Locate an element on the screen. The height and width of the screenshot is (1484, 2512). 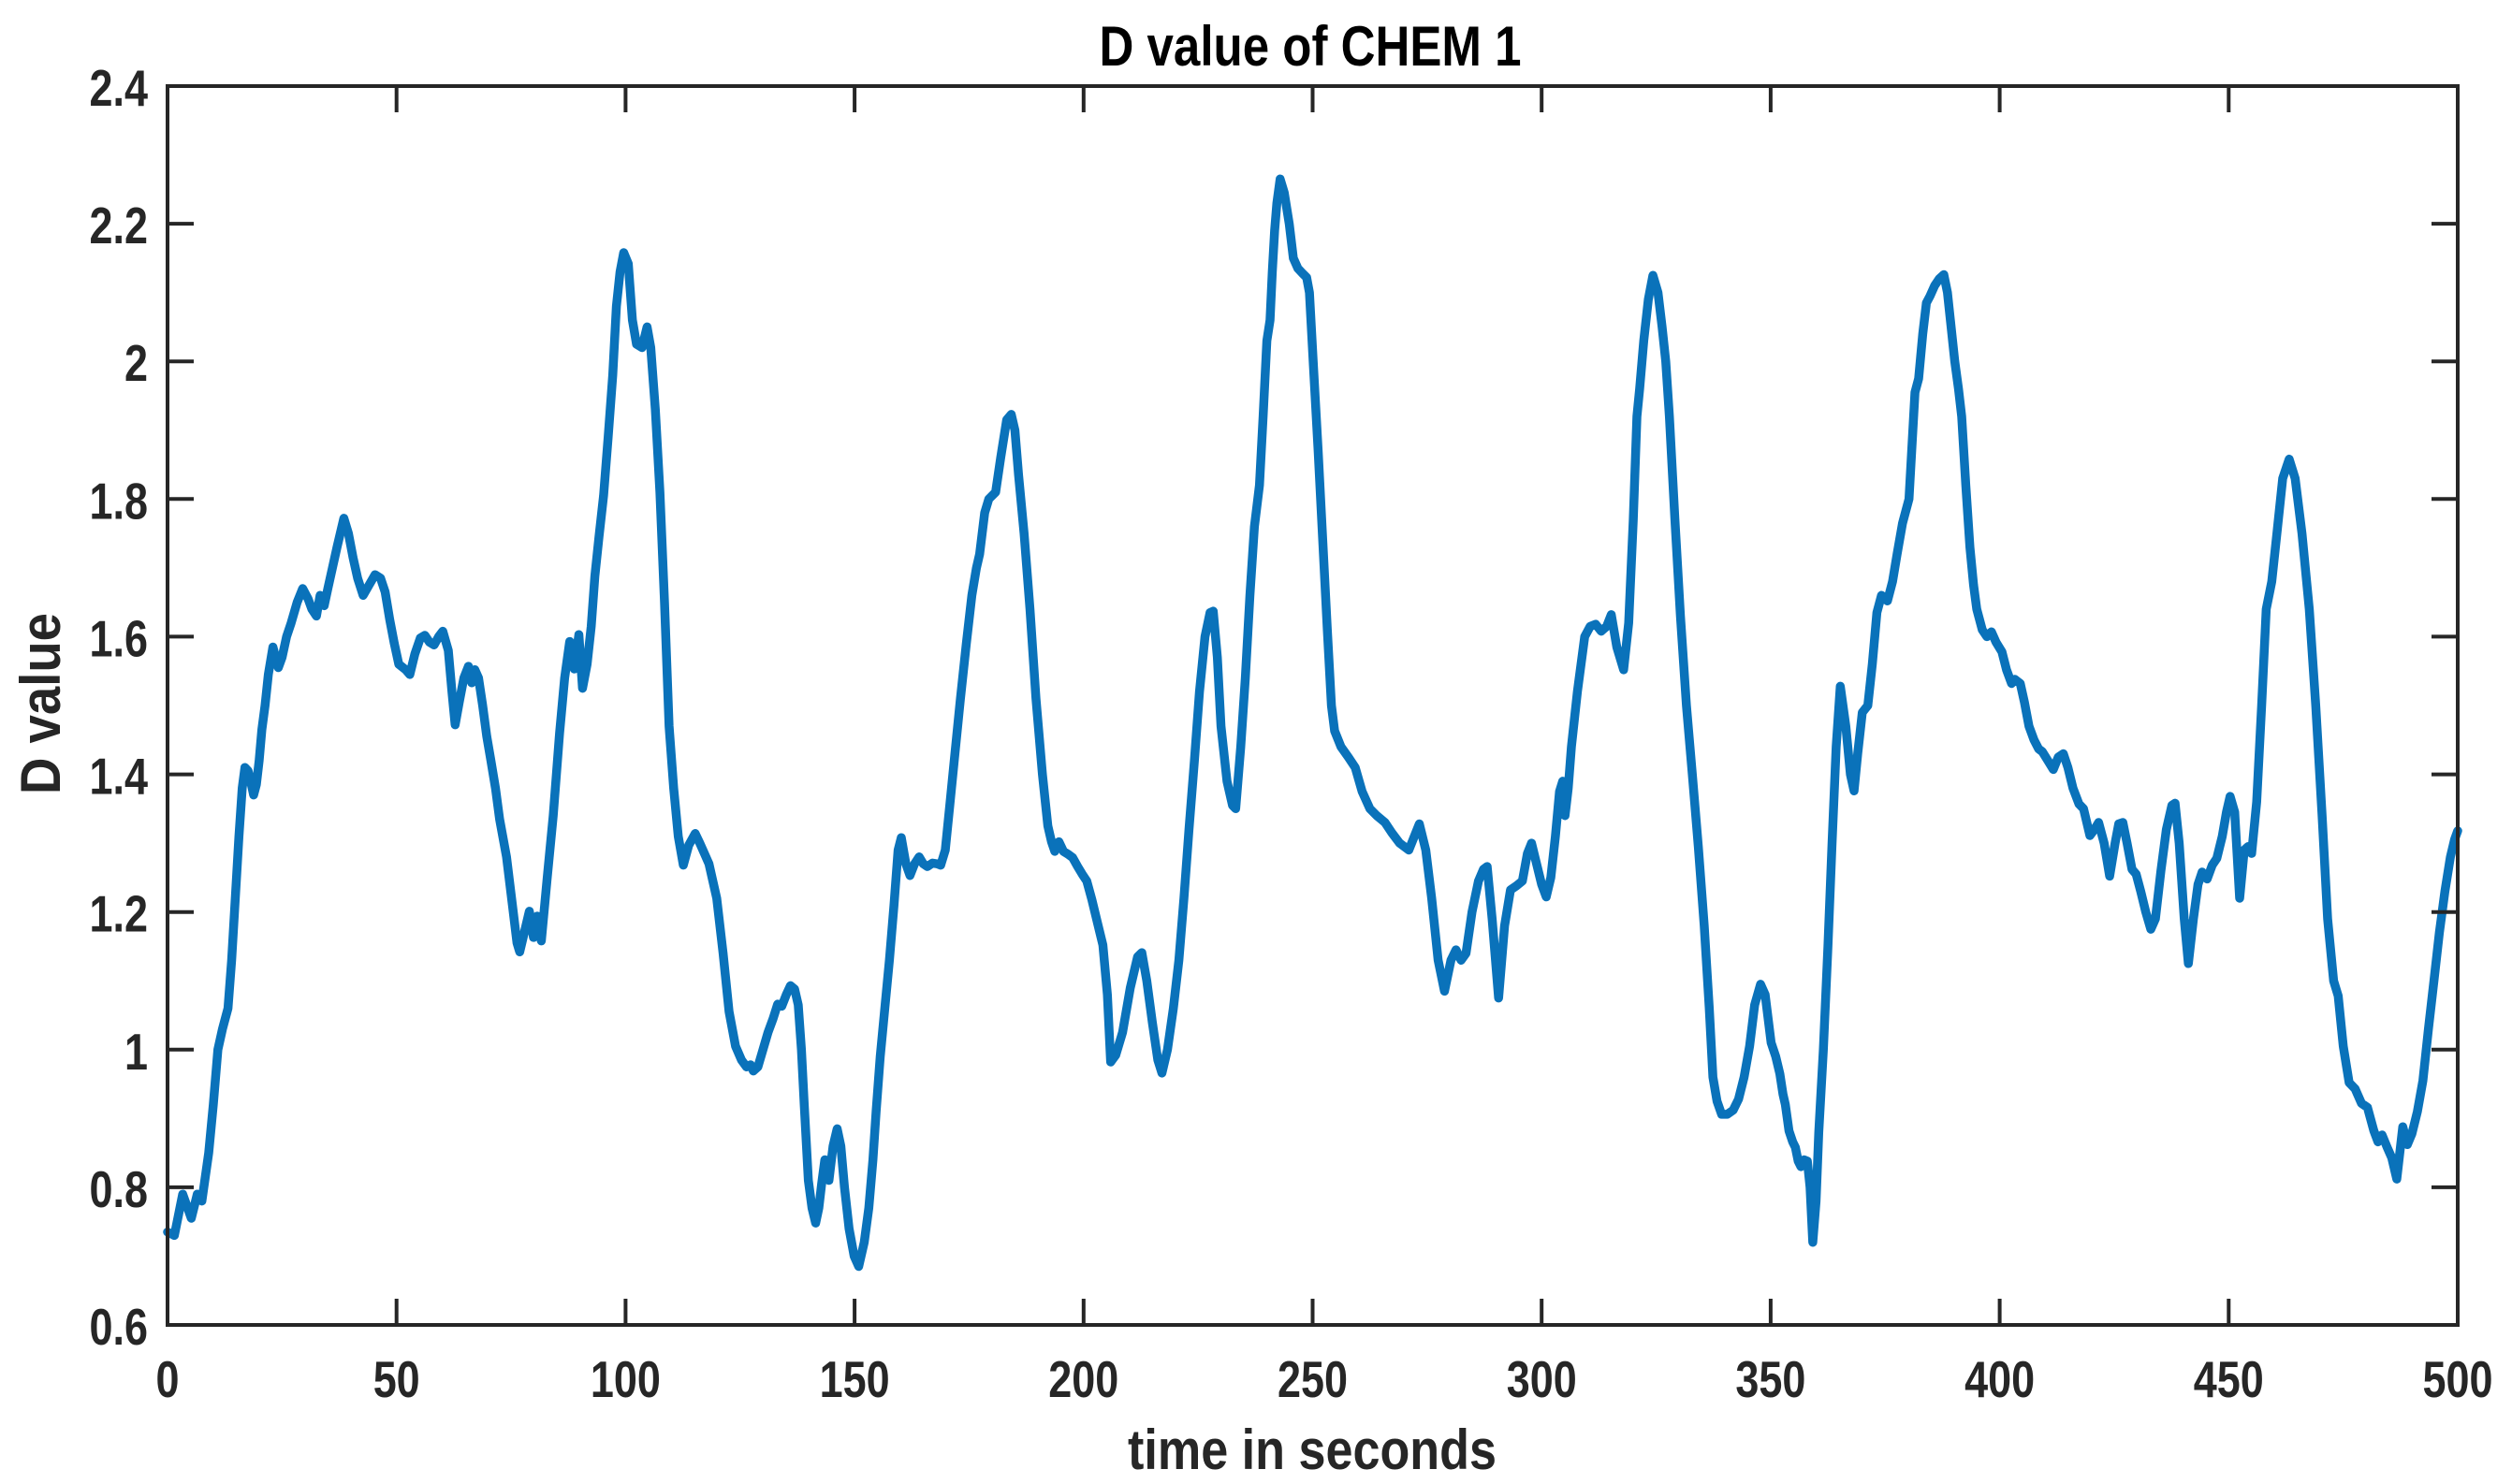
svg-text: D value is located at coordinates (40, 703).